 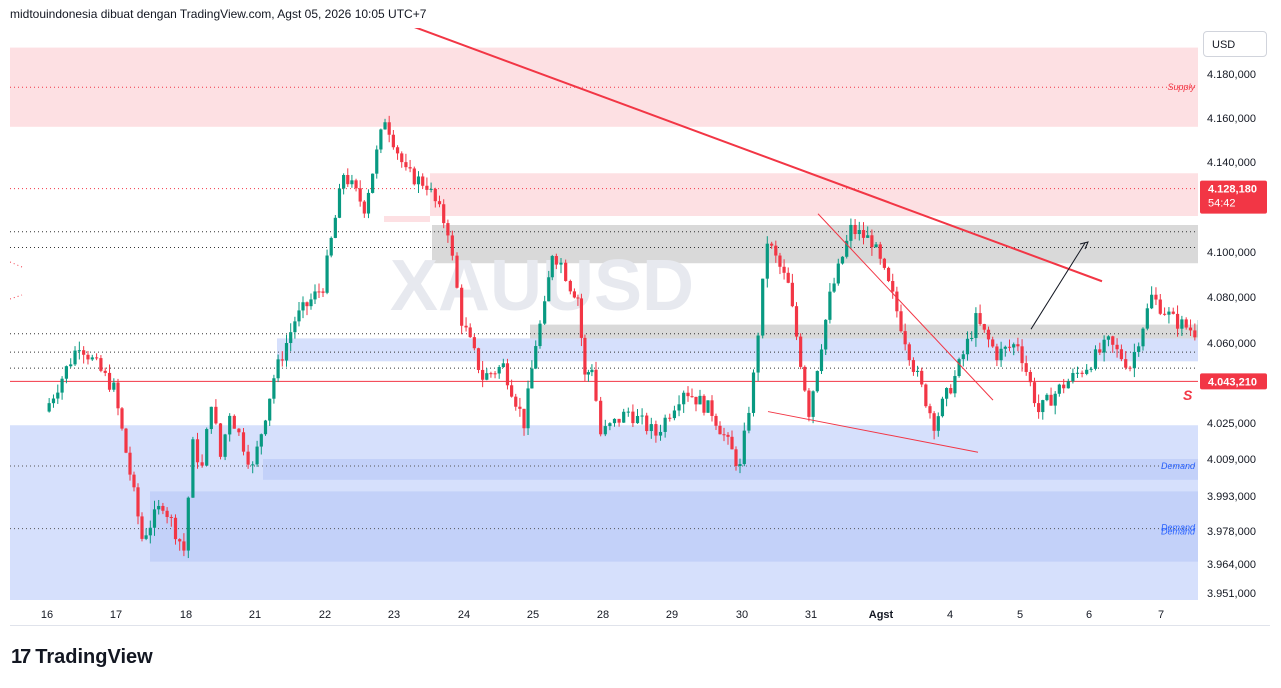 I want to click on projection-arrow, so click(x=1058, y=286).